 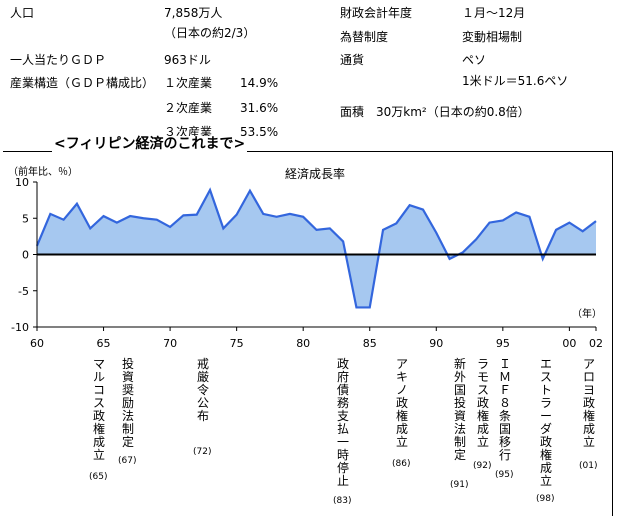 What do you see at coordinates (612, 333) in the screenshot?
I see `frame-right-border` at bounding box center [612, 333].